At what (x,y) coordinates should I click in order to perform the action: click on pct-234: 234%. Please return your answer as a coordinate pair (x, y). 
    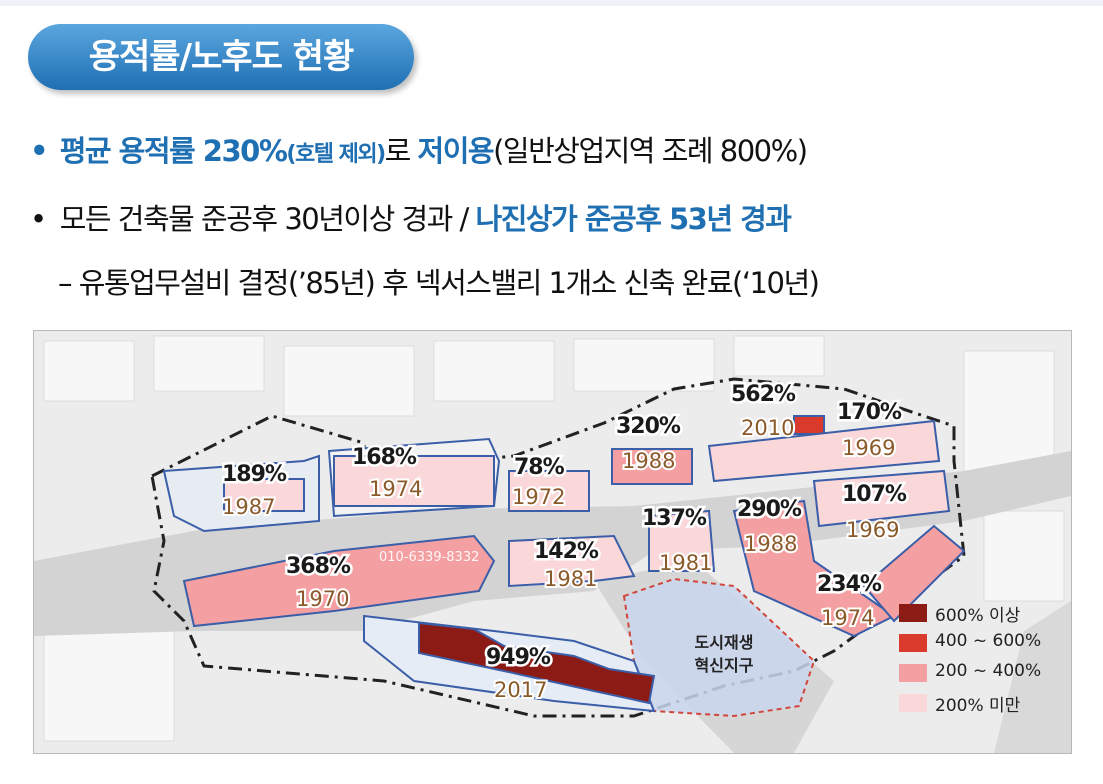
    Looking at the image, I should click on (849, 584).